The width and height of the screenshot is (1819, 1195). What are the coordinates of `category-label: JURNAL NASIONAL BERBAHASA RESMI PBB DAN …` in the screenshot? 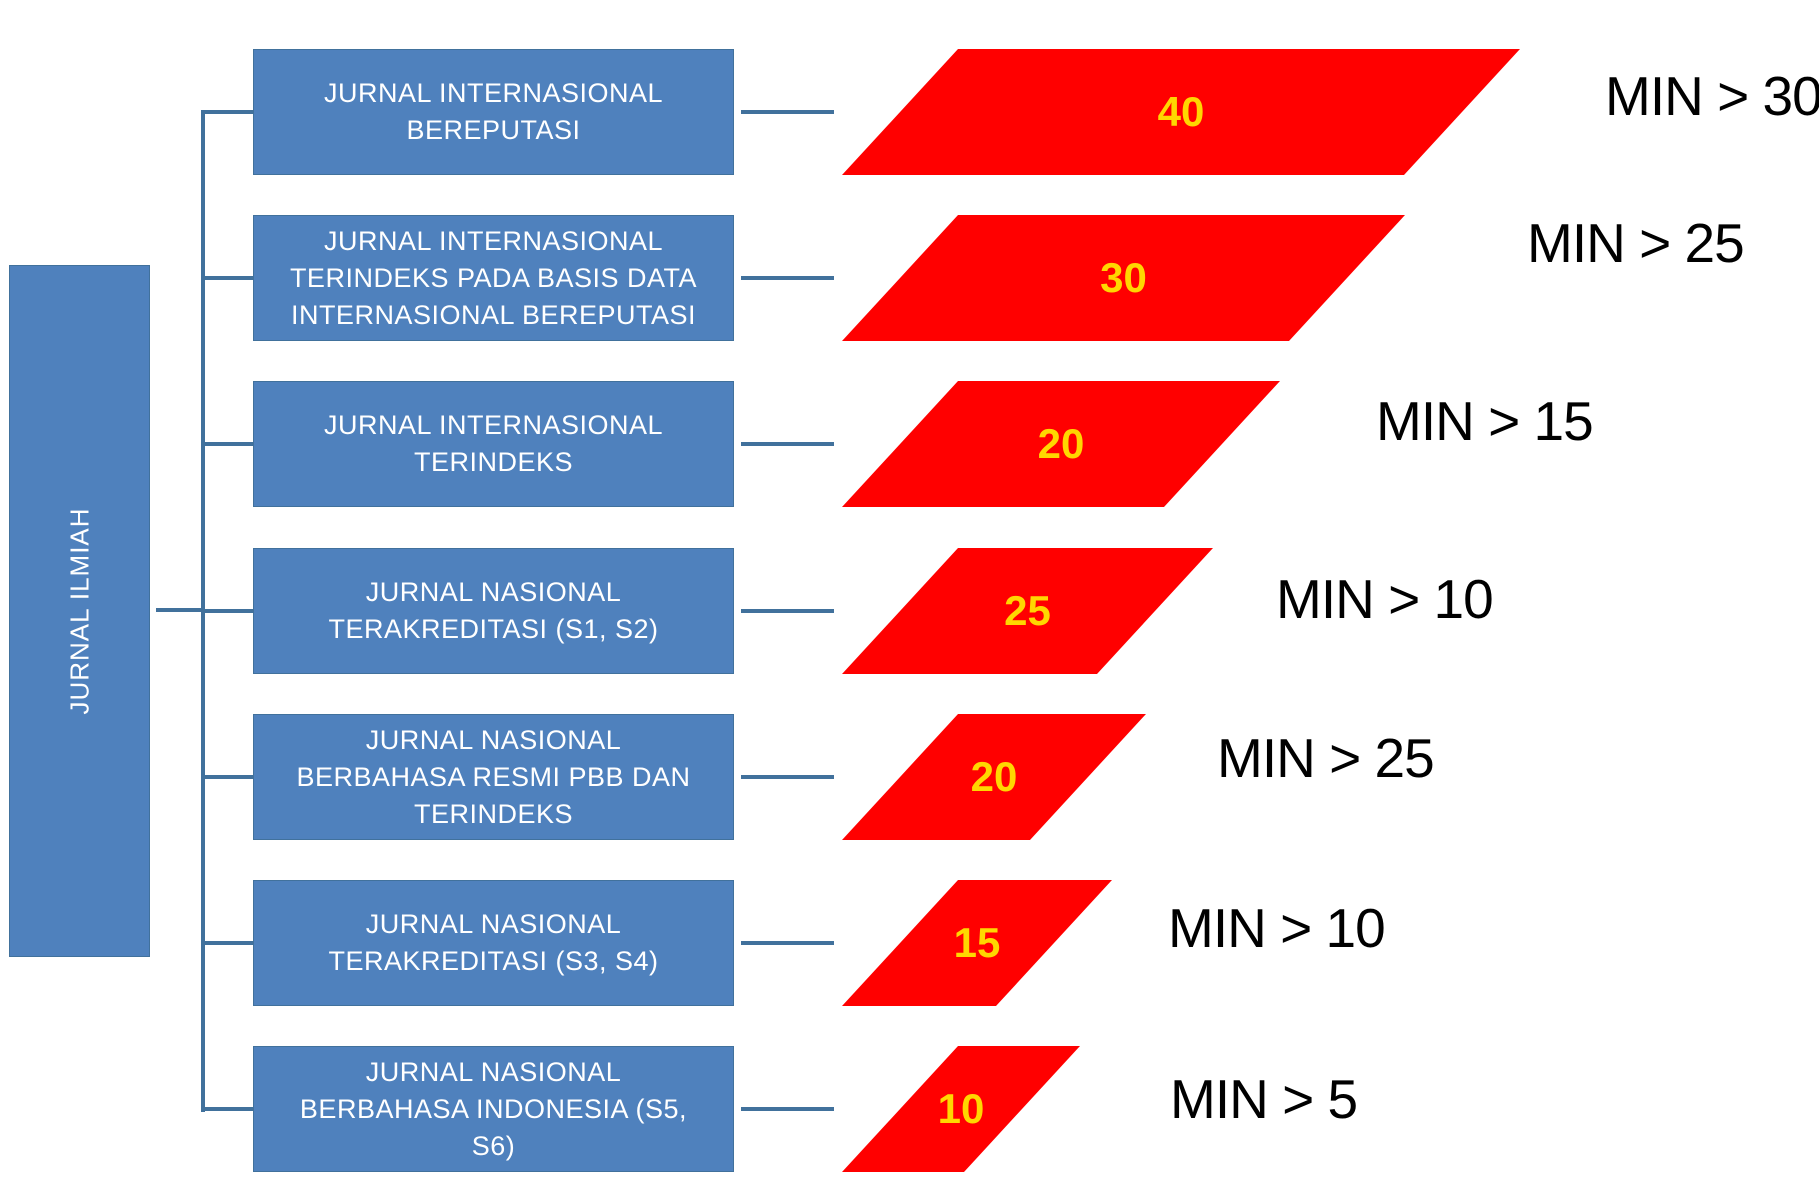 It's located at (493, 776).